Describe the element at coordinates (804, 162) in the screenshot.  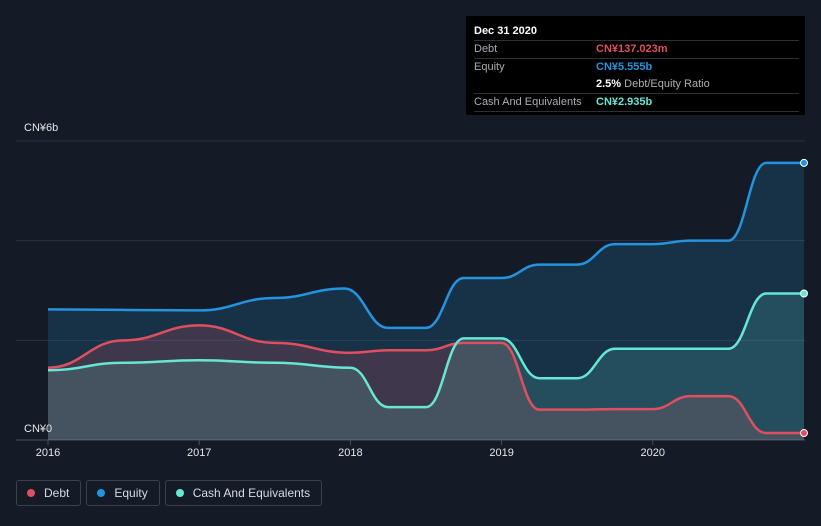
I see `equity-endpoint` at that location.